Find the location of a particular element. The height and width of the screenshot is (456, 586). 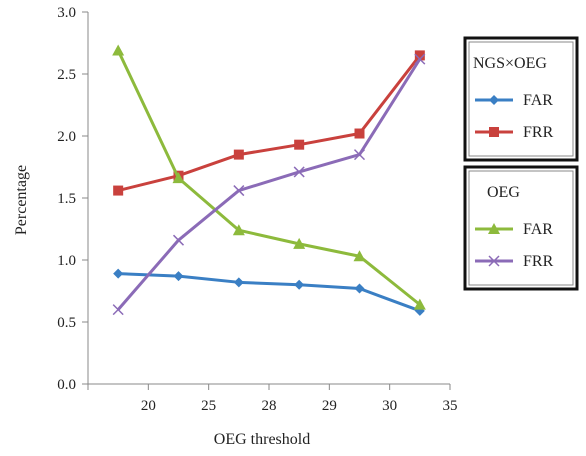

x-tick-label: 30 is located at coordinates (389, 406).